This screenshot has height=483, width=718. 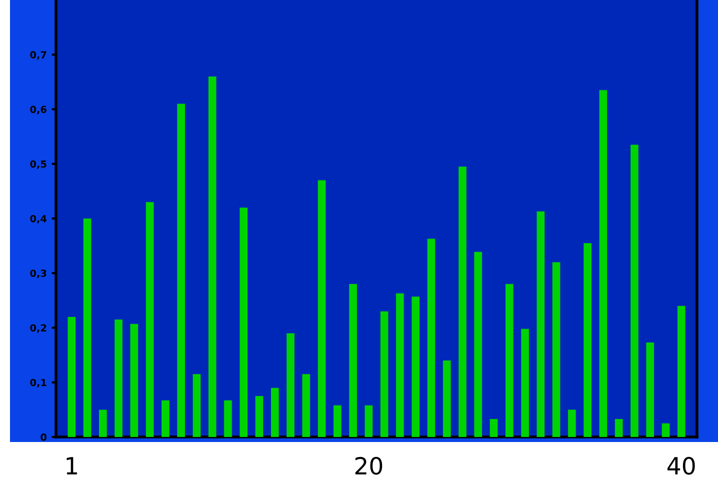 What do you see at coordinates (38, 55) in the screenshot?
I see `y-tick-label: 0,7` at bounding box center [38, 55].